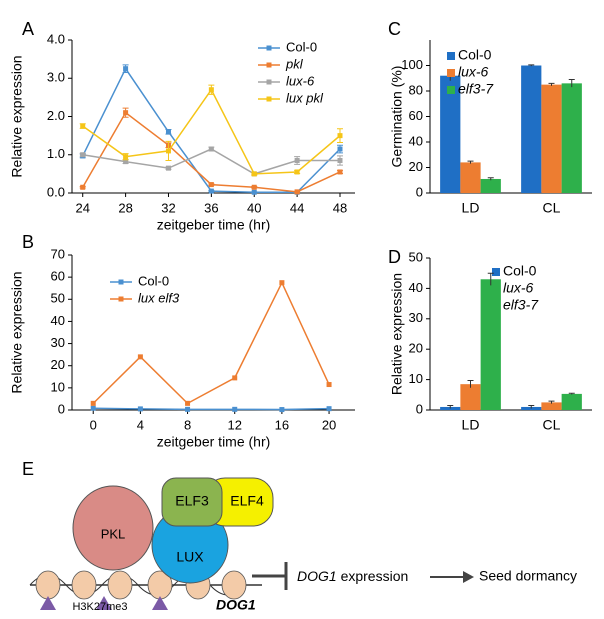 The image size is (604, 619). Describe the element at coordinates (56, 77) in the screenshot. I see `y-tick-label: 3.0` at that location.